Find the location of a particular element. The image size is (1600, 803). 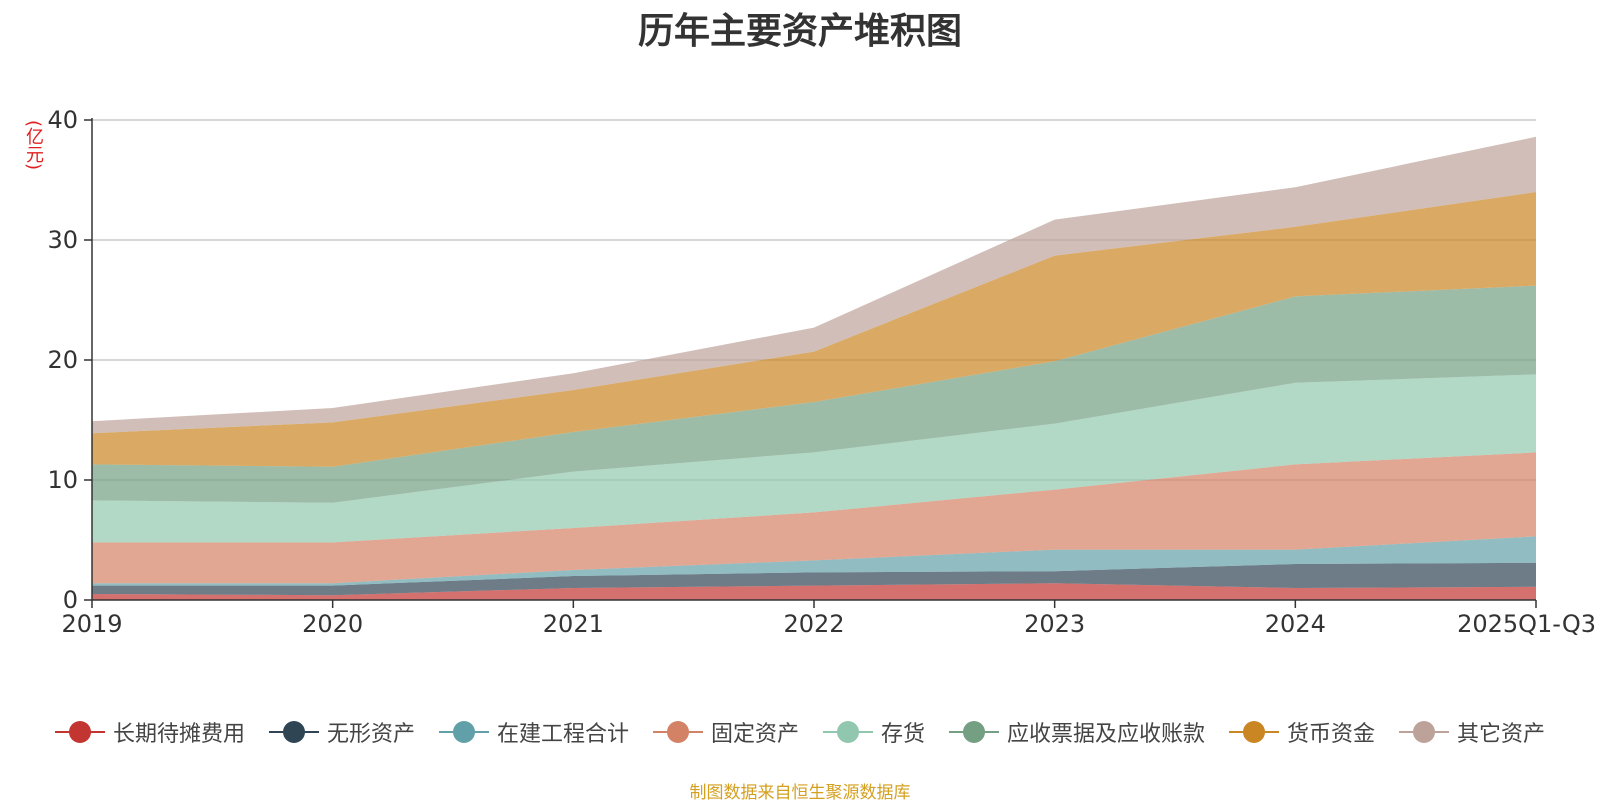

legend: 长期待摊费用 无形资产 在建工程合计 固定资产 存货 应收票据及应收账款 货币资金 其它资产 is located at coordinates (800, 732).